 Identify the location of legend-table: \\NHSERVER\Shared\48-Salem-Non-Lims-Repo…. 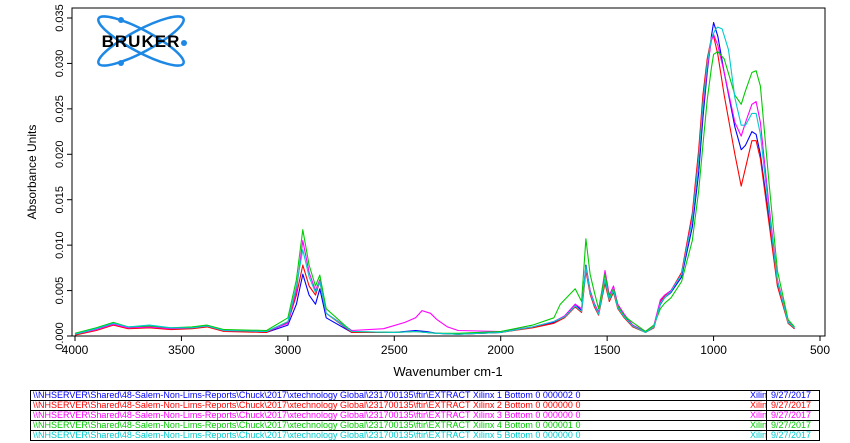
(425, 415).